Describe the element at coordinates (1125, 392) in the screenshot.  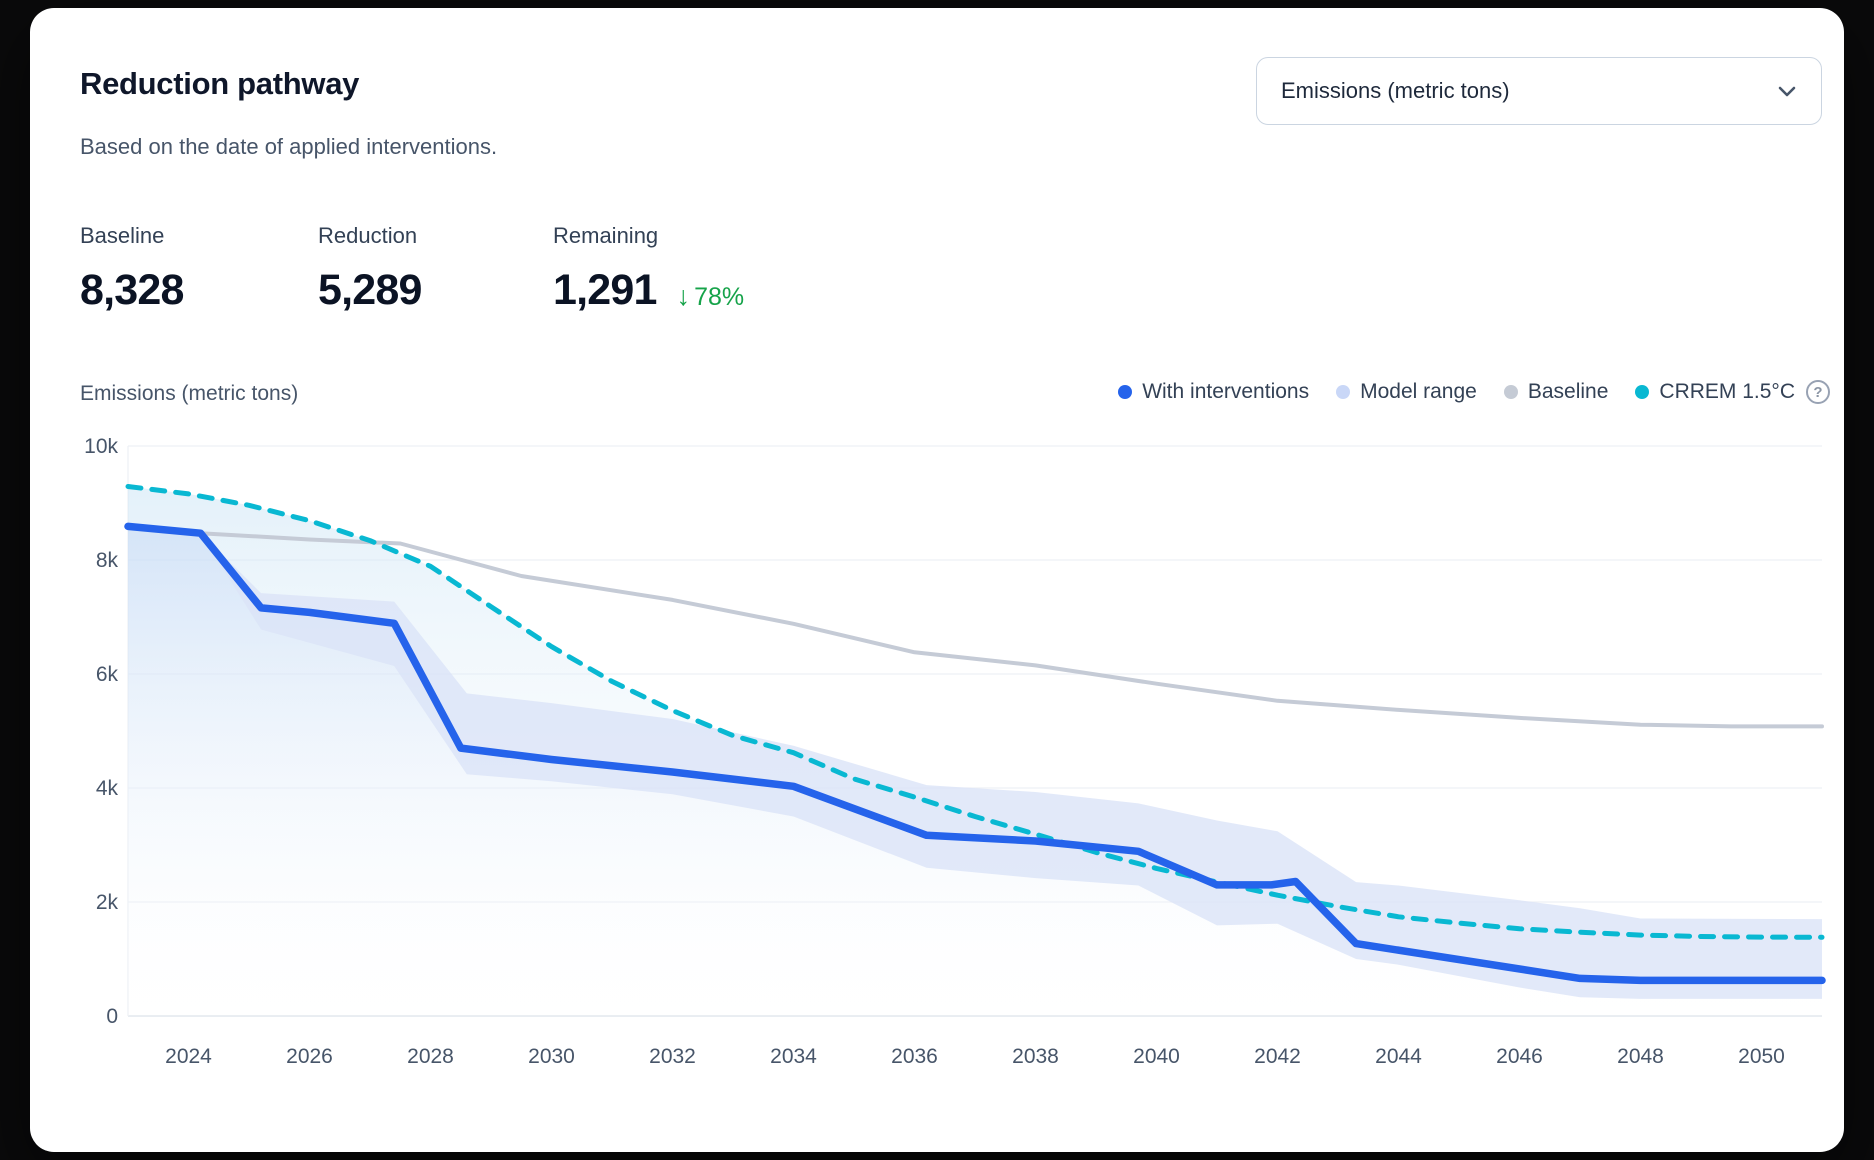
I see `with-interventions-dot-icon` at that location.